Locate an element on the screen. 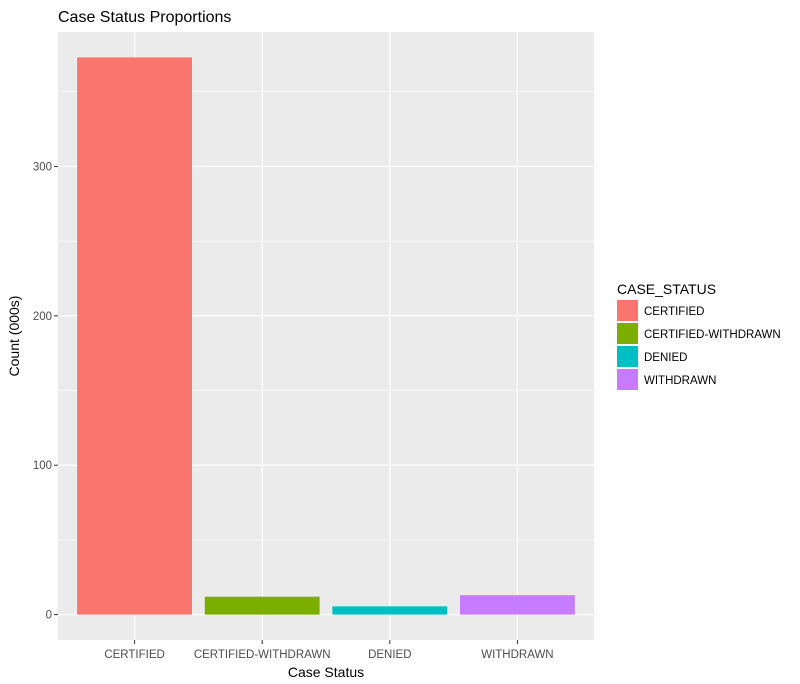 The height and width of the screenshot is (684, 800). legend-label: WITHDRAWN is located at coordinates (680, 381).